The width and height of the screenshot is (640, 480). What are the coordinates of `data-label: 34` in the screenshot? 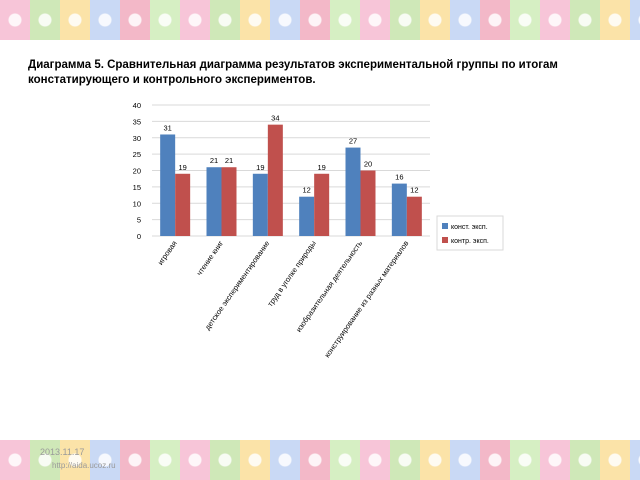 It's located at (275, 118).